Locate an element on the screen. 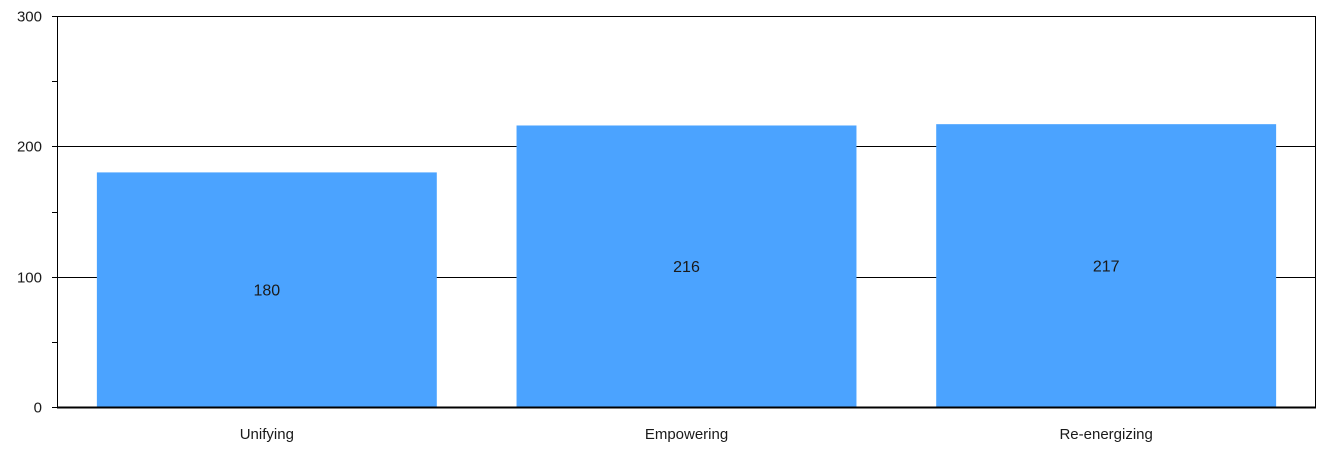  x-tick-label-unifying: Unifying is located at coordinates (267, 434).